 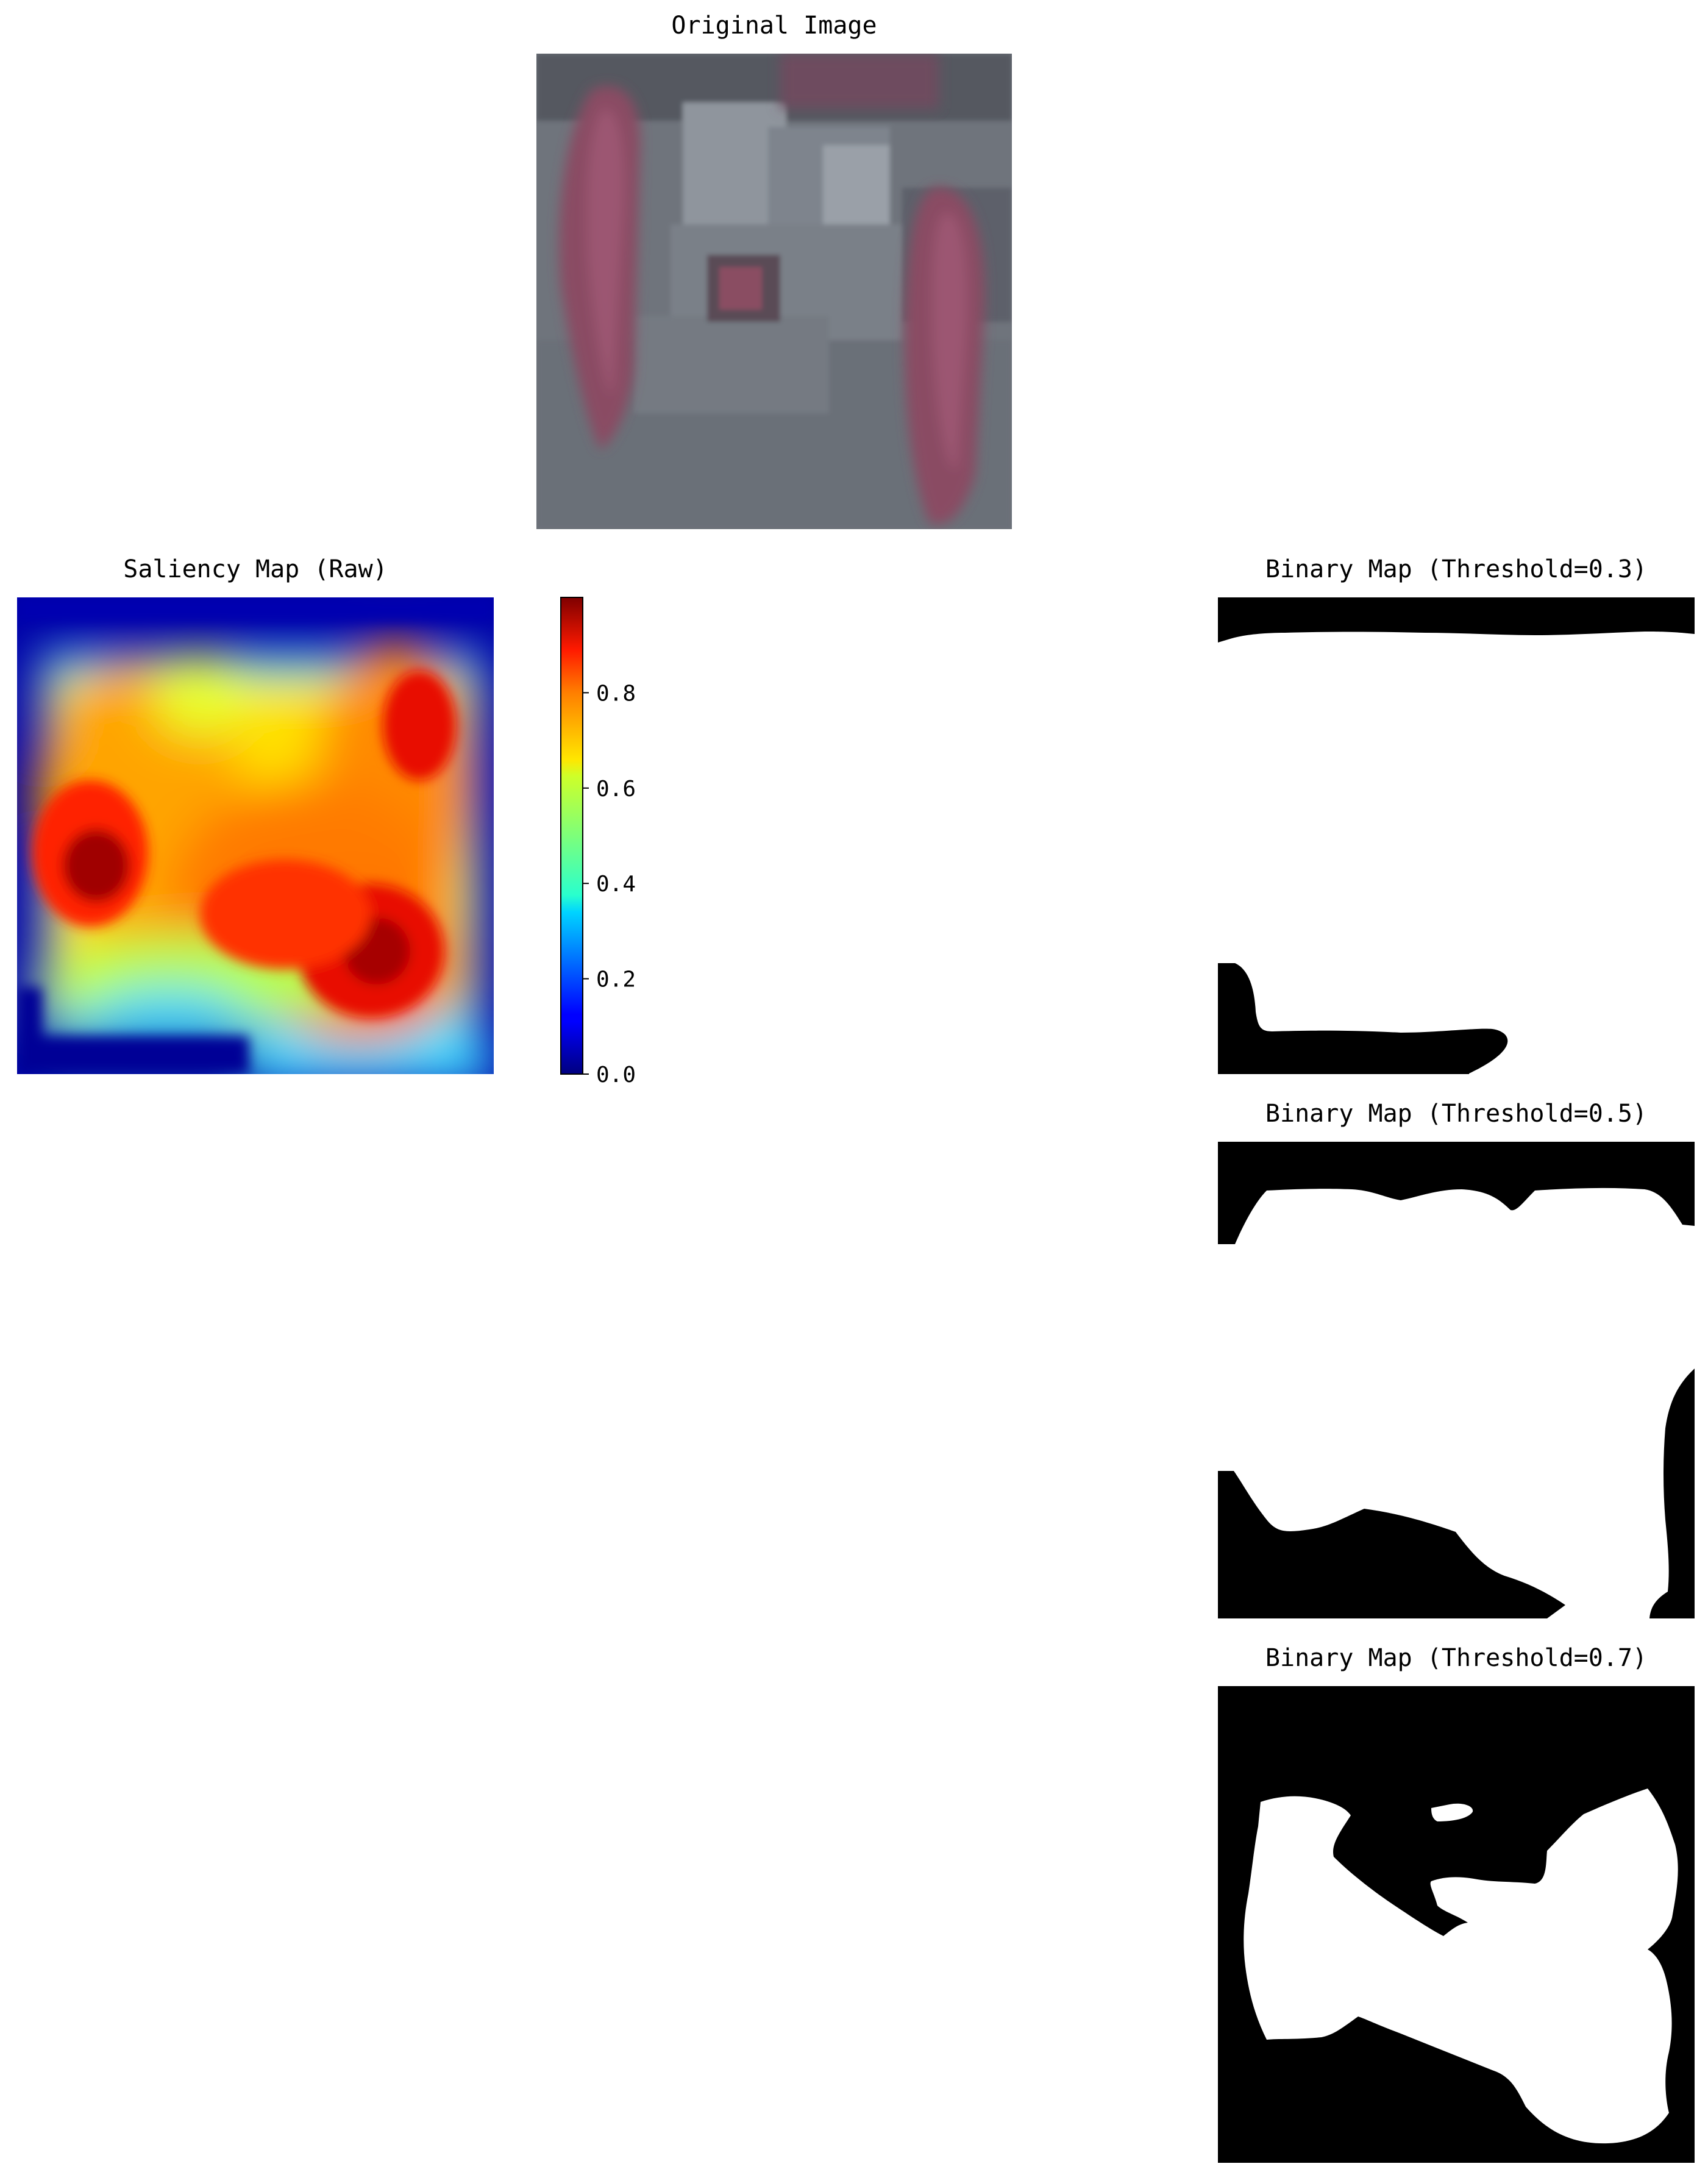 I want to click on colorbar-tick-label: 0.2, so click(x=616, y=980).